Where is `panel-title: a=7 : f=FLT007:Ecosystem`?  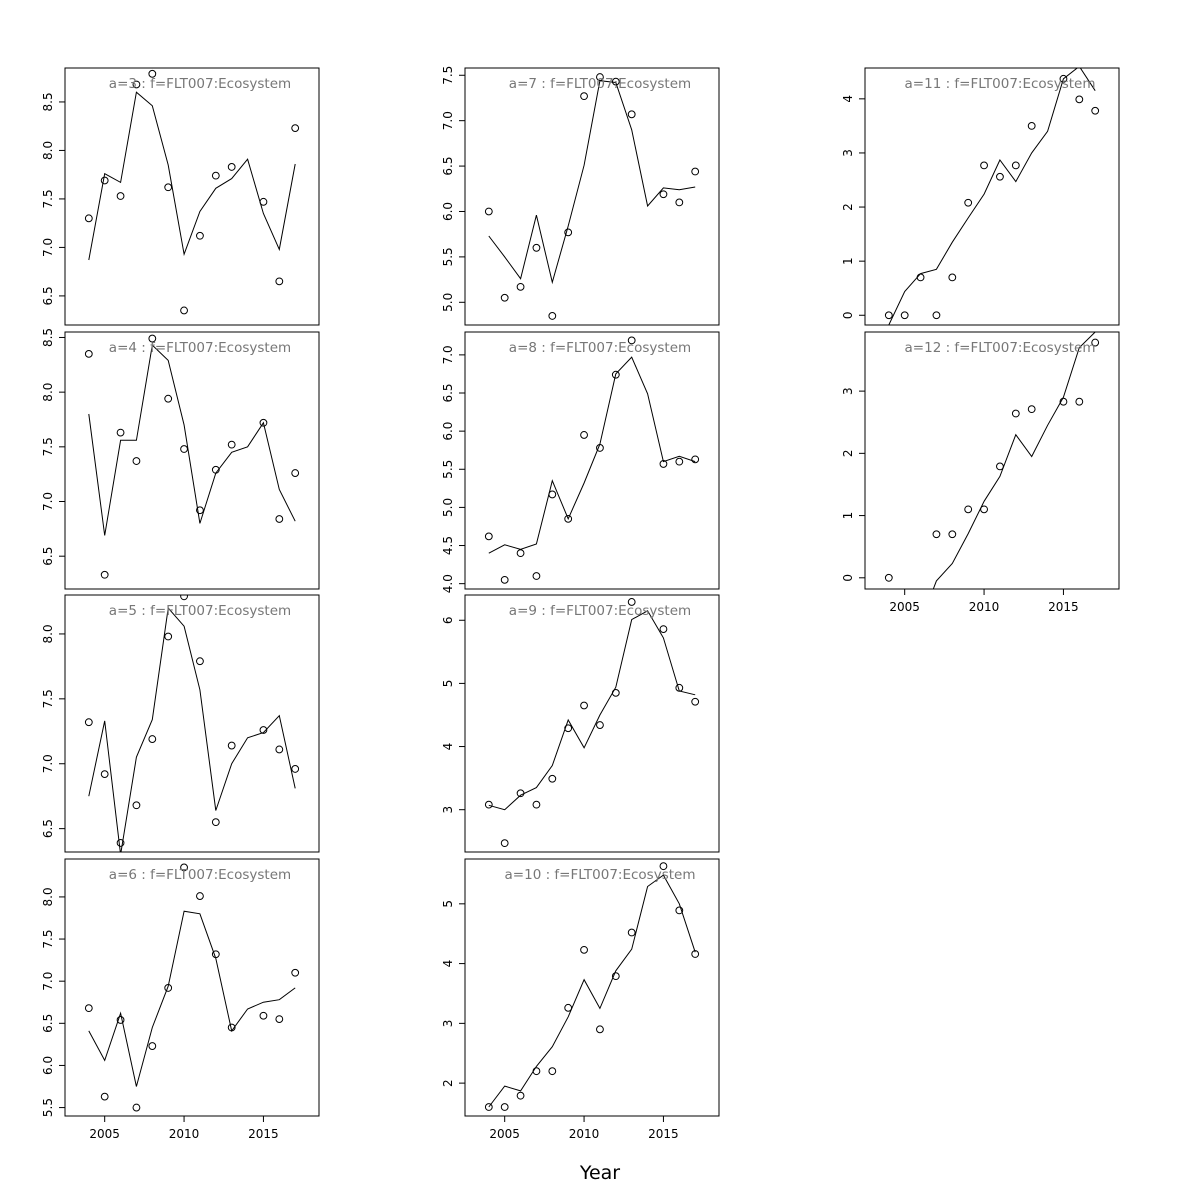
panel-title: a=7 : f=FLT007:Ecosystem is located at coordinates (600, 84).